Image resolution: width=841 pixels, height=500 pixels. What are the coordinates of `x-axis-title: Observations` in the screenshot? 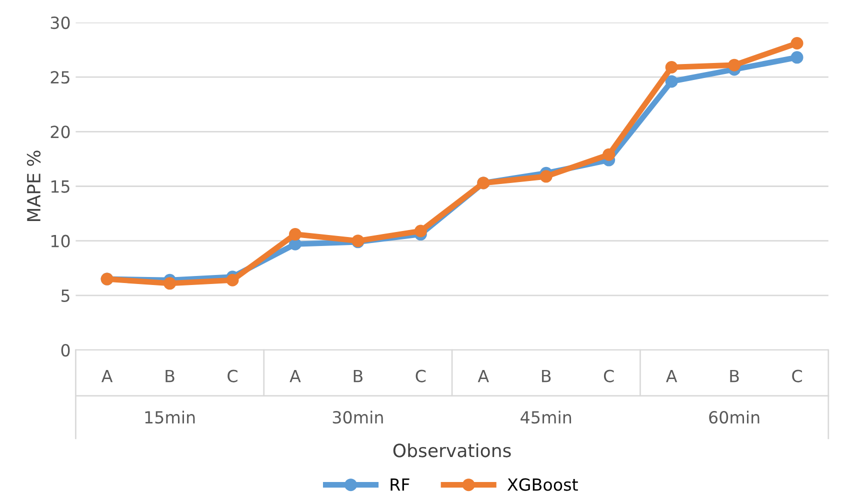 It's located at (452, 450).